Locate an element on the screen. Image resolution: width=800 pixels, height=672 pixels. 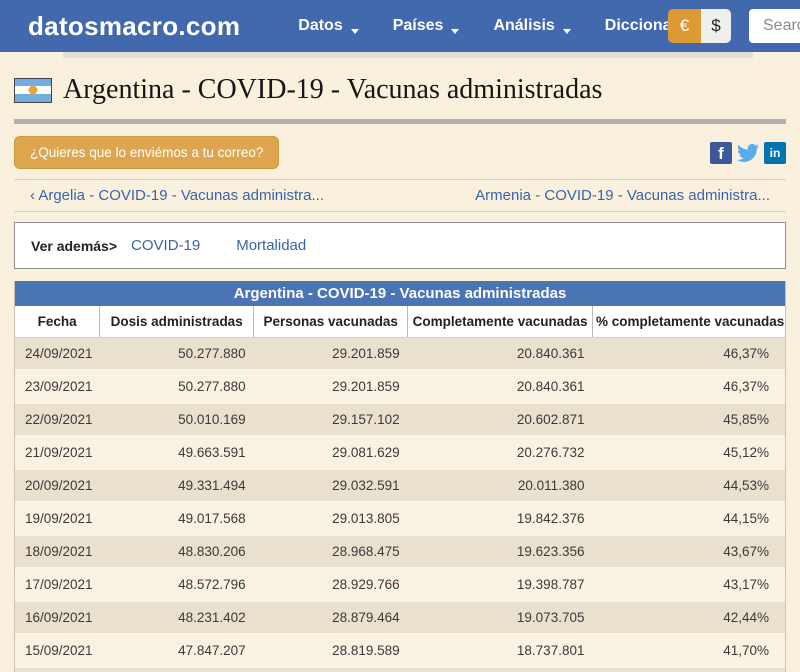
currency-toggle: € $ is located at coordinates (699, 26).